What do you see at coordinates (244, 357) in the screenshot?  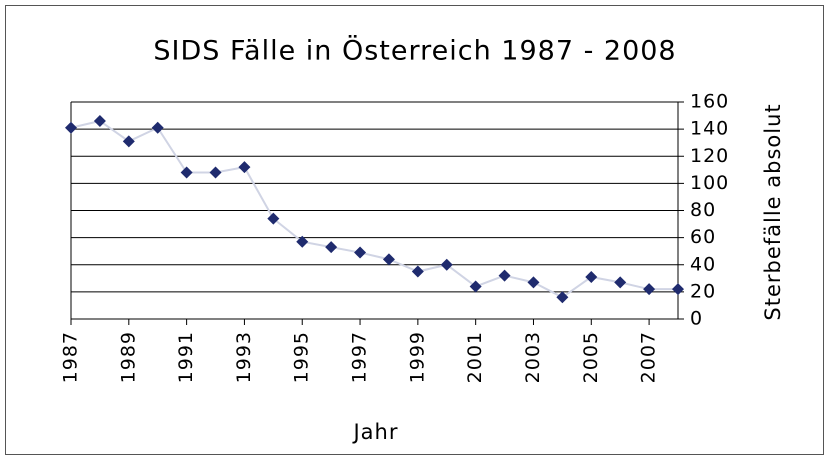 I see `x-tick-label: 1993` at bounding box center [244, 357].